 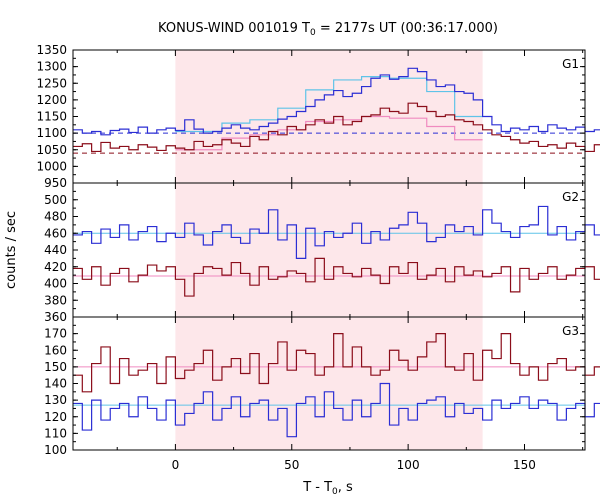 I want to click on y-tick-label: 160, so click(x=55, y=350).